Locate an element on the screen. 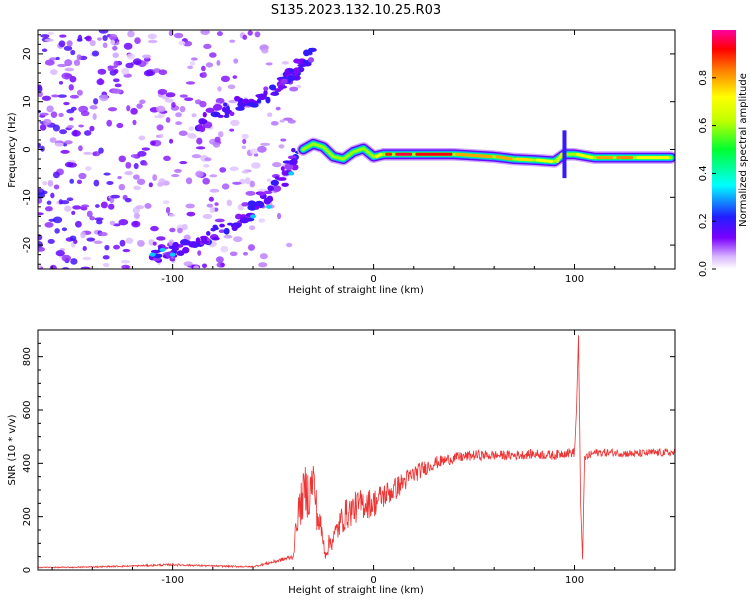  snr-xlabel: Height of straight line (km) is located at coordinates (356, 590).